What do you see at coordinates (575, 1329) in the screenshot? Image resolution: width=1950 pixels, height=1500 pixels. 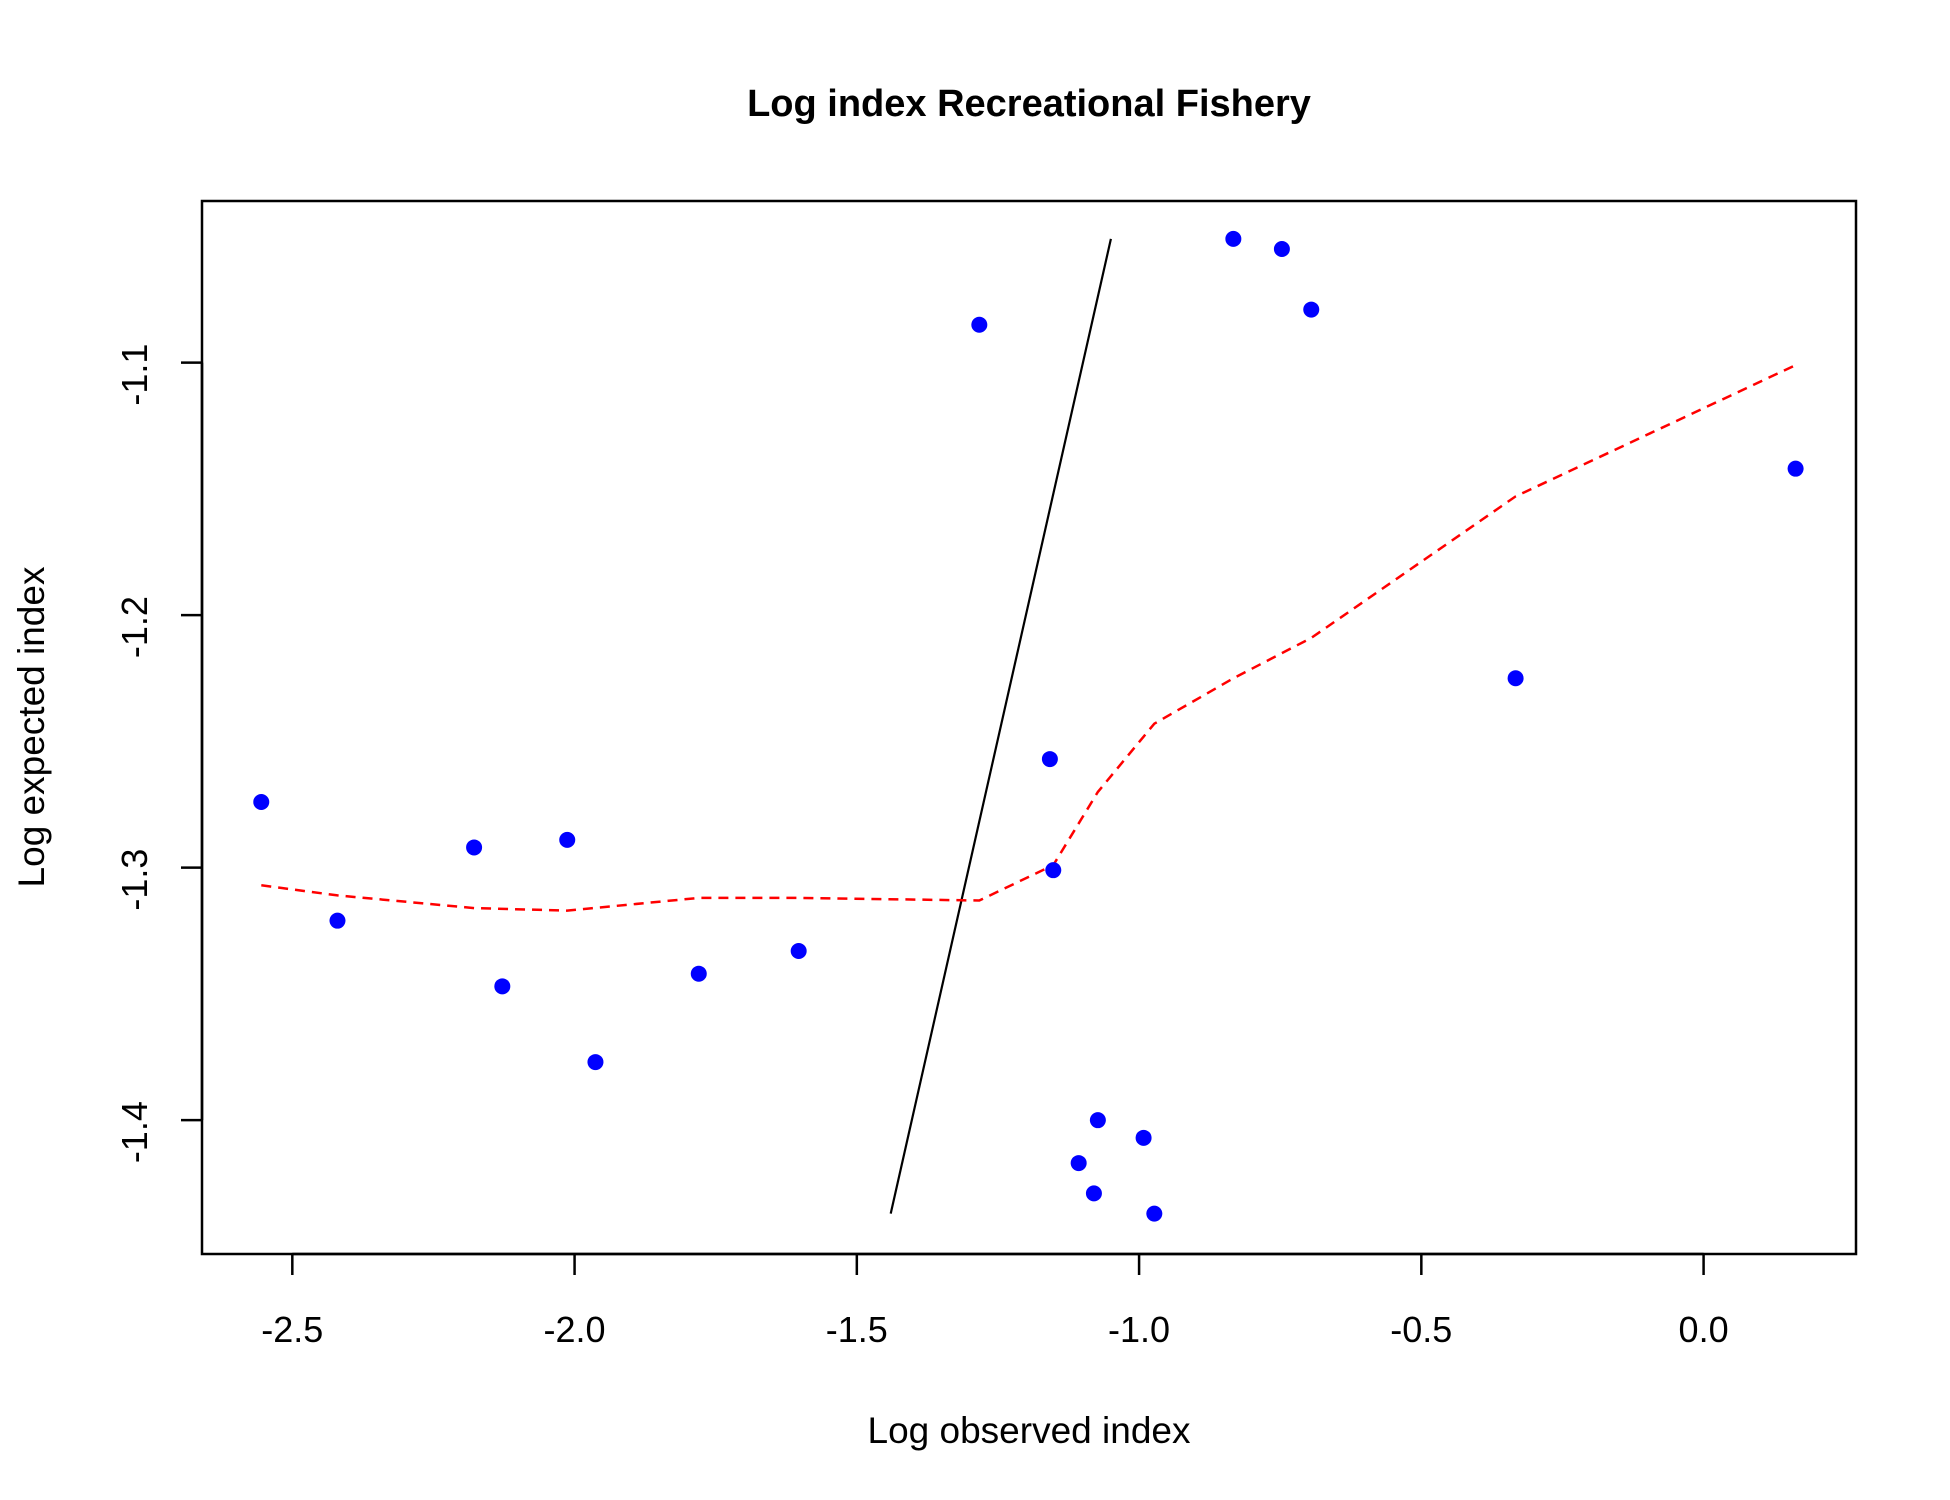 I see `x-tick-label: -2.0` at bounding box center [575, 1329].